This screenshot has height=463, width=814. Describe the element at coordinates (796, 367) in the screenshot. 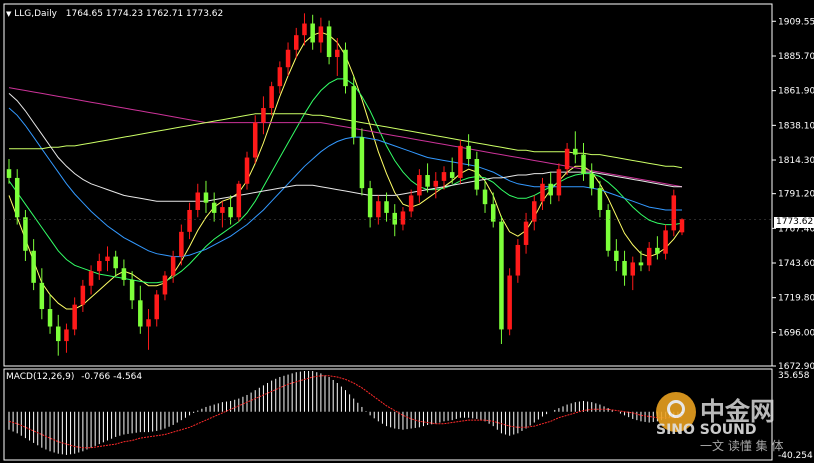

I see `price-axis-label: 1672.90` at that location.